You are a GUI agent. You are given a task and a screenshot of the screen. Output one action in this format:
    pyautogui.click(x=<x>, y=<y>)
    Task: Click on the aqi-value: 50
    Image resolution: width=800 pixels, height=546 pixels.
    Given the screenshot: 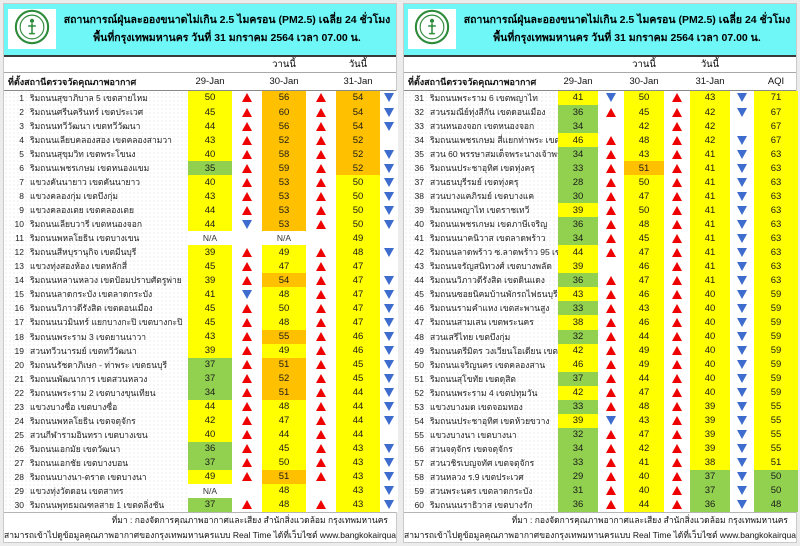 What is the action you would take?
    pyautogui.click(x=776, y=490)
    